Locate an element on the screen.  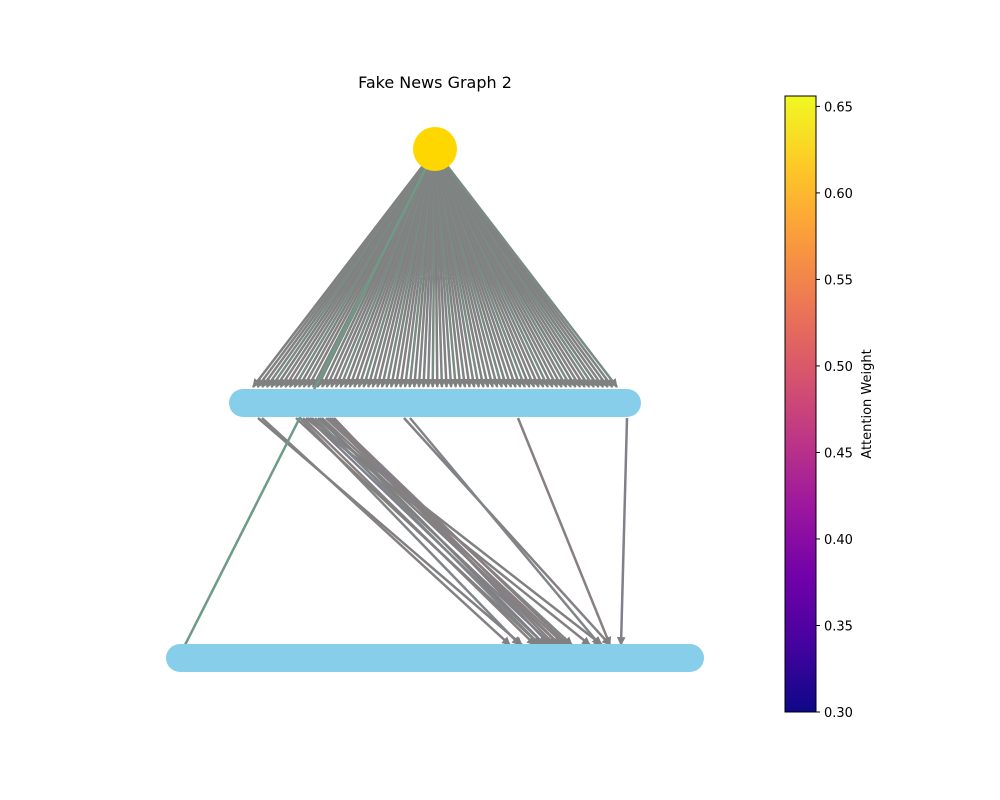
colorbar-tick-label: 0.45 is located at coordinates (838, 453).